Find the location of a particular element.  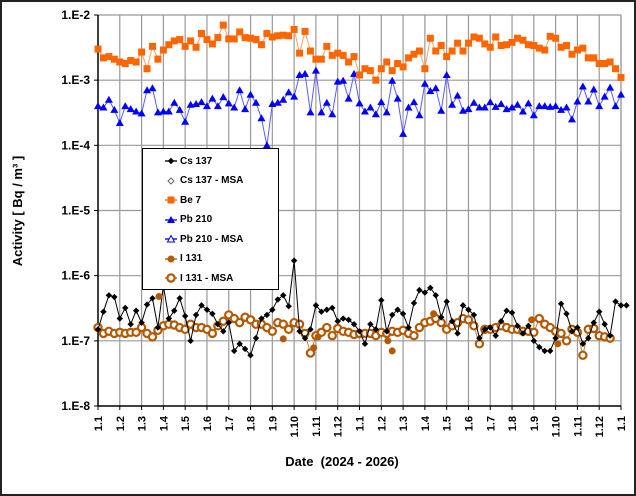

x-tick-label: 1.8 is located at coordinates (252, 423).